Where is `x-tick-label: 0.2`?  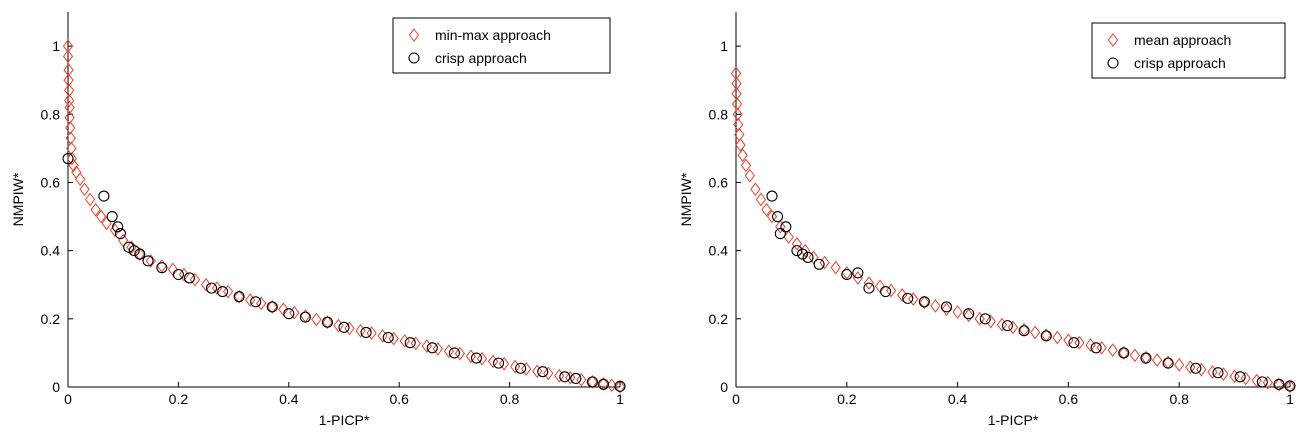 x-tick-label: 0.2 is located at coordinates (179, 399).